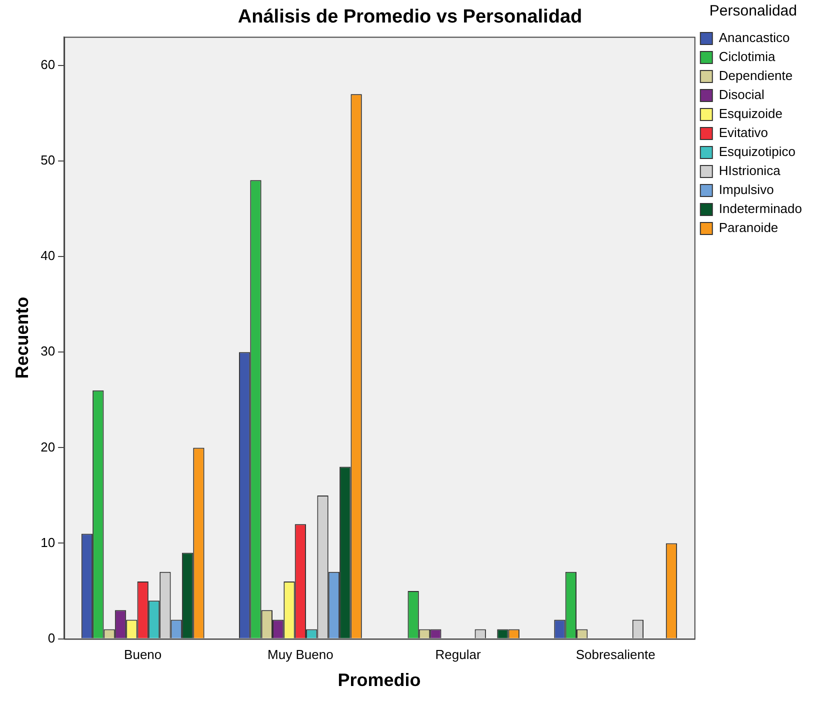 Image resolution: width=816 pixels, height=702 pixels. I want to click on y-tick-label: 10, so click(48, 542).